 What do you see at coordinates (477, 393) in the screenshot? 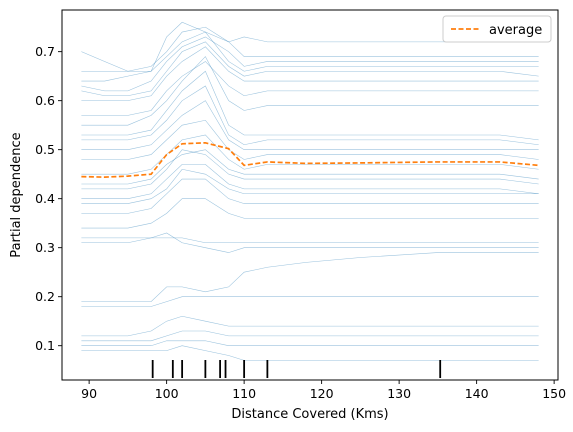
I see `x-tick-label-140: 140` at bounding box center [477, 393].